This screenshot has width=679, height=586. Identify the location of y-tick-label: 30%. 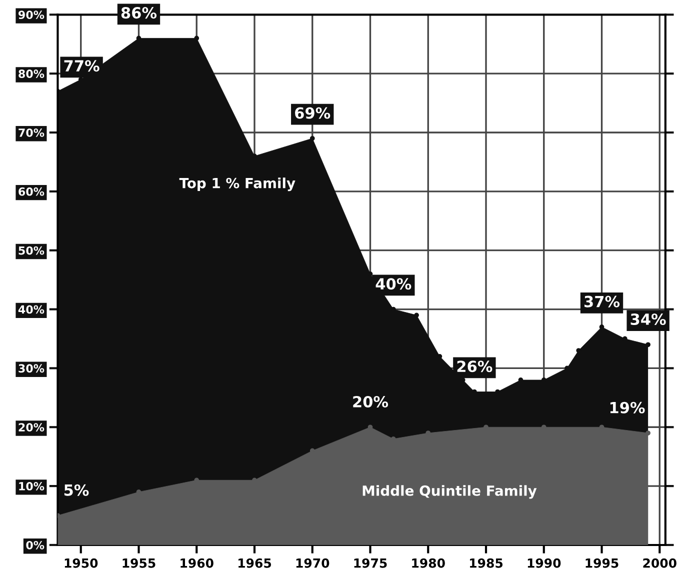
(31, 368).